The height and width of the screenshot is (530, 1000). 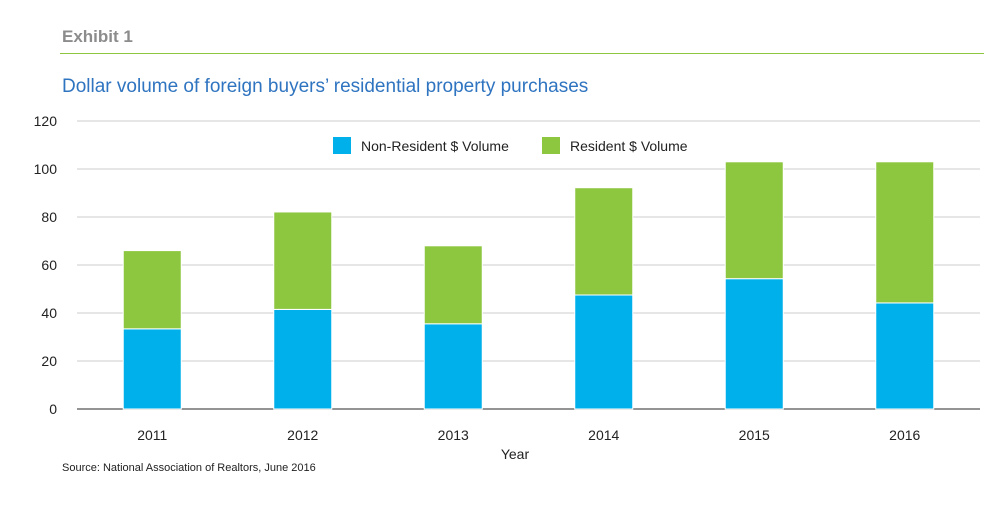 What do you see at coordinates (904, 435) in the screenshot?
I see `x-tick-label: 2016` at bounding box center [904, 435].